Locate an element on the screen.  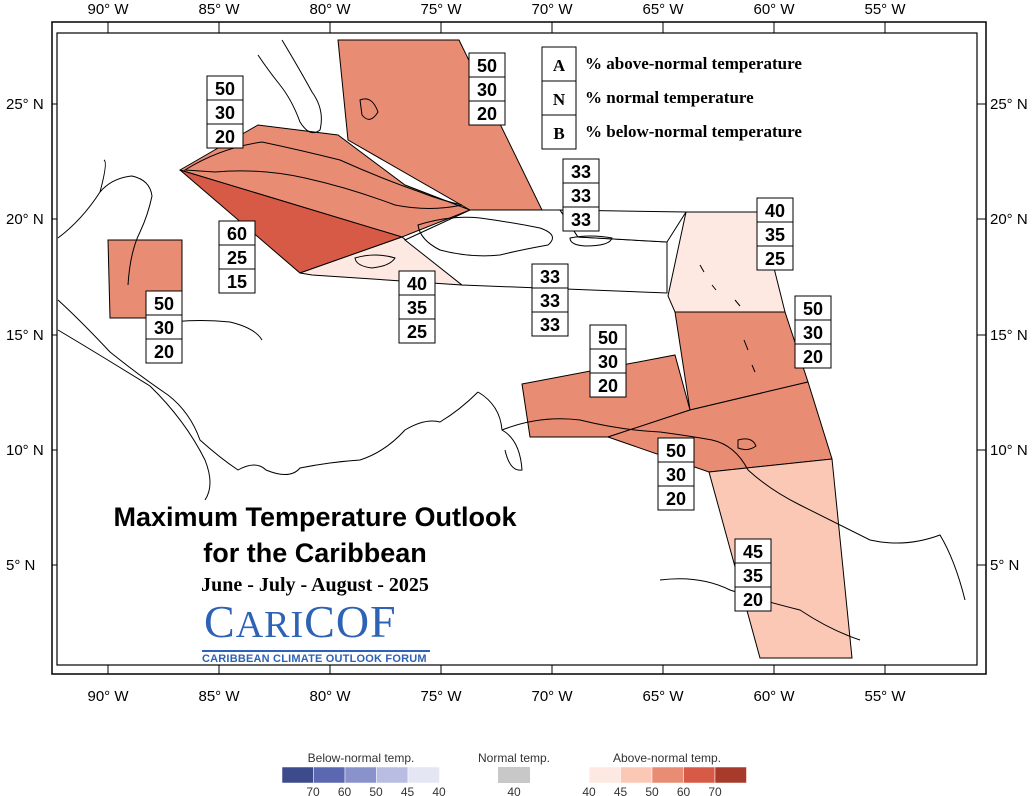
trinidad-island is located at coordinates (747, 444).